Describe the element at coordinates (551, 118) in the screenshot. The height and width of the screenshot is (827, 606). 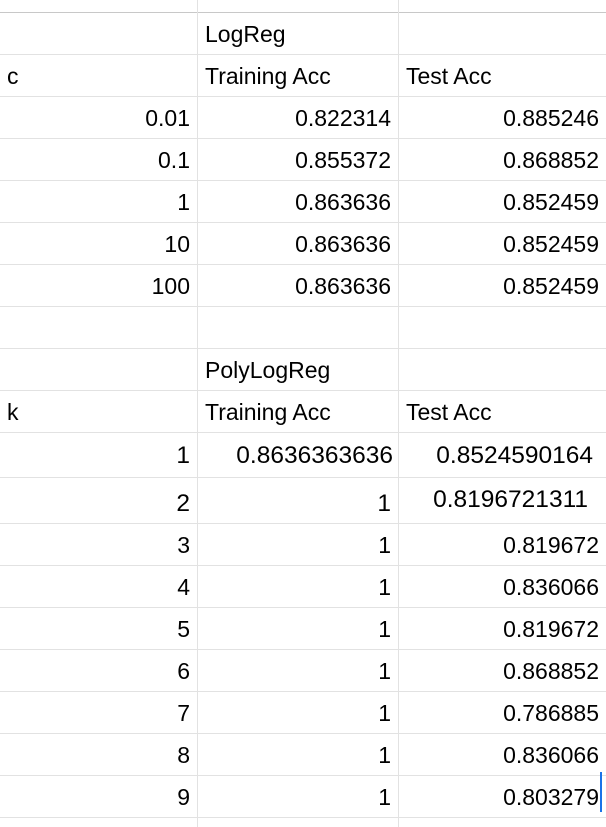
I see `logreg-test-cell: 0.885246` at that location.